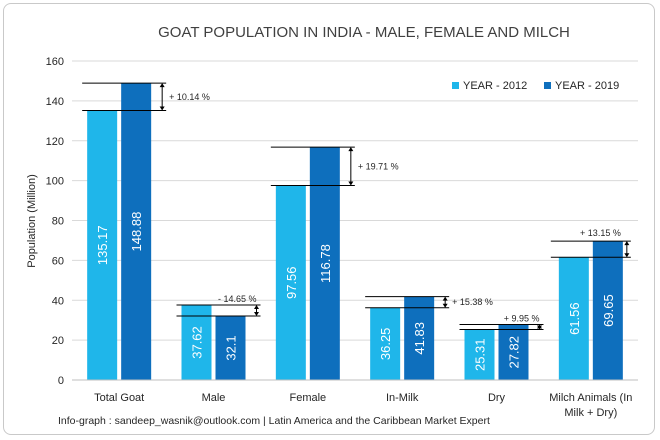  Describe the element at coordinates (522, 319) in the screenshot. I see `change-annotation: + 9.95 %` at that location.